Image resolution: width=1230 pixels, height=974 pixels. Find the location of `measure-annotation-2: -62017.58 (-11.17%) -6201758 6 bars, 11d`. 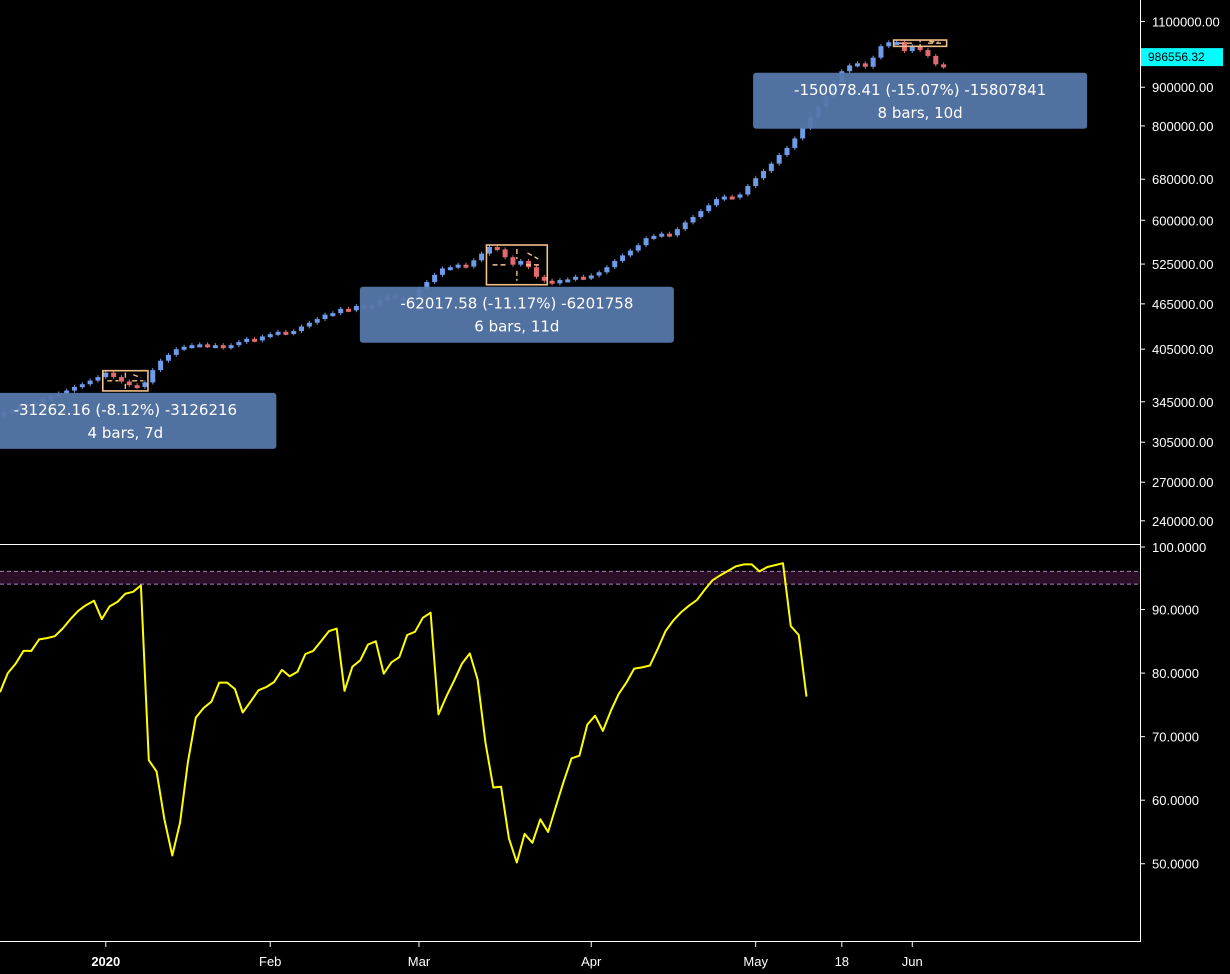

measure-annotation-2: -62017.58 (-11.17%) -6201758 6 bars, 11d is located at coordinates (516, 314).